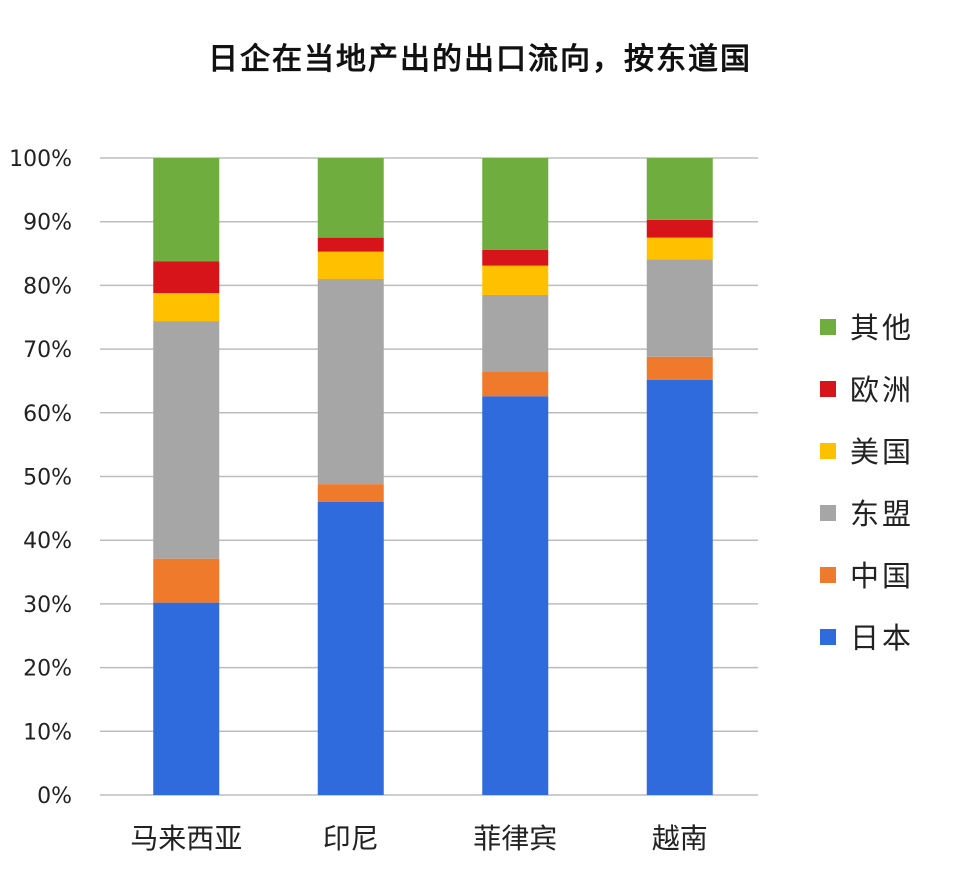 This screenshot has width=960, height=880. What do you see at coordinates (47, 478) in the screenshot?
I see `y-tick-label: 50%` at bounding box center [47, 478].